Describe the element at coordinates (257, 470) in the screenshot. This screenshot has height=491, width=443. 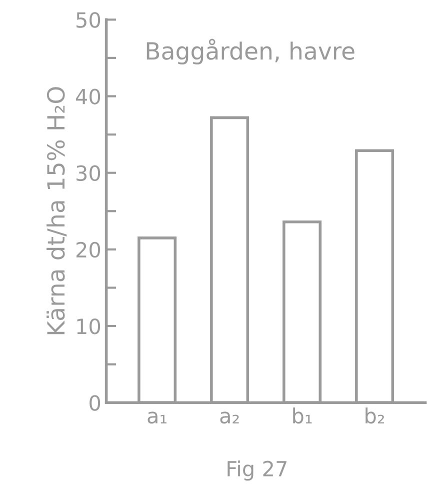
I see `caption: Fig 27` at that location.